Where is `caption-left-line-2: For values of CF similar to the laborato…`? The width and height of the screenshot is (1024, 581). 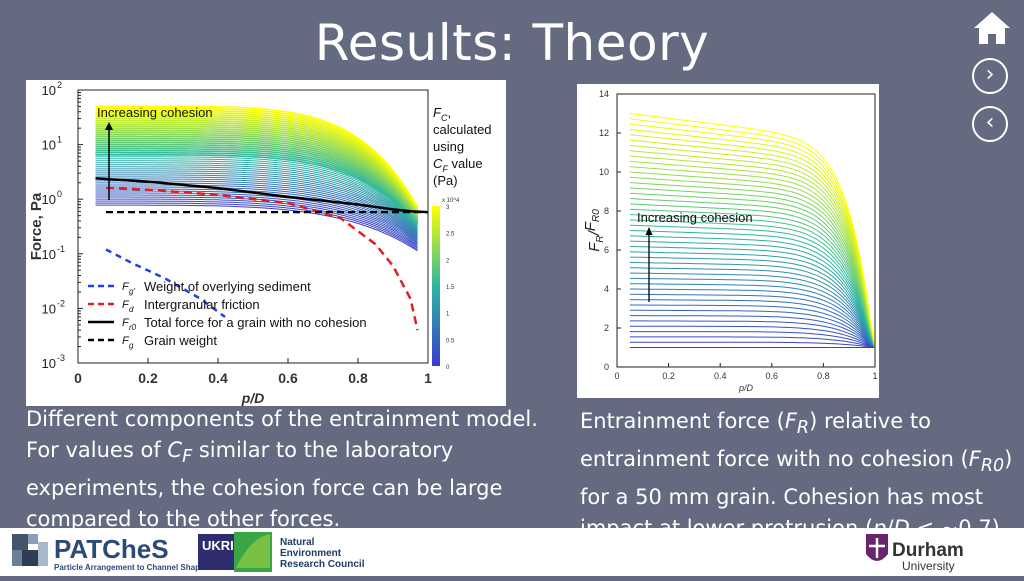
caption-left-line-2: For values of CF similar to the laborato… is located at coordinates (240, 453).